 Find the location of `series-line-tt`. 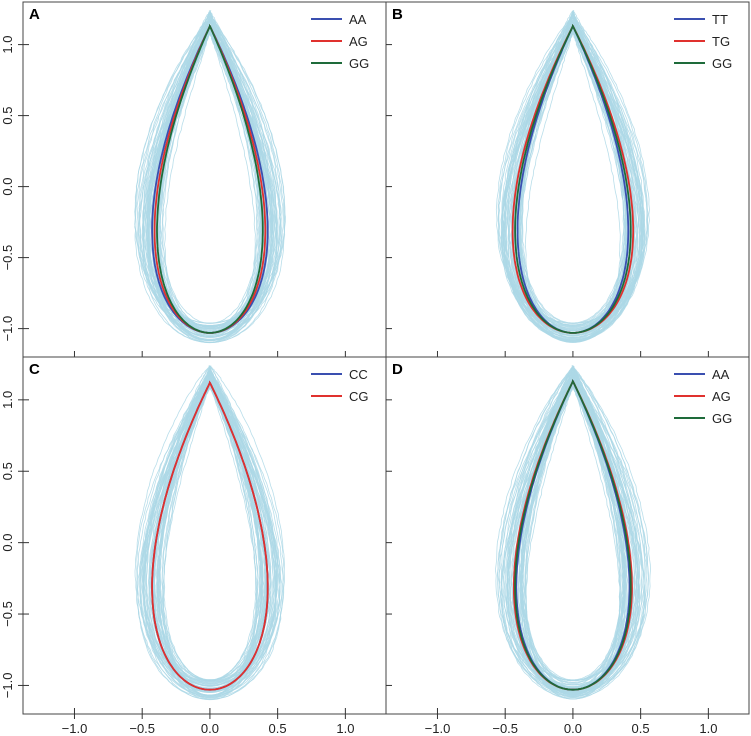

series-line-tt is located at coordinates (573, 178).